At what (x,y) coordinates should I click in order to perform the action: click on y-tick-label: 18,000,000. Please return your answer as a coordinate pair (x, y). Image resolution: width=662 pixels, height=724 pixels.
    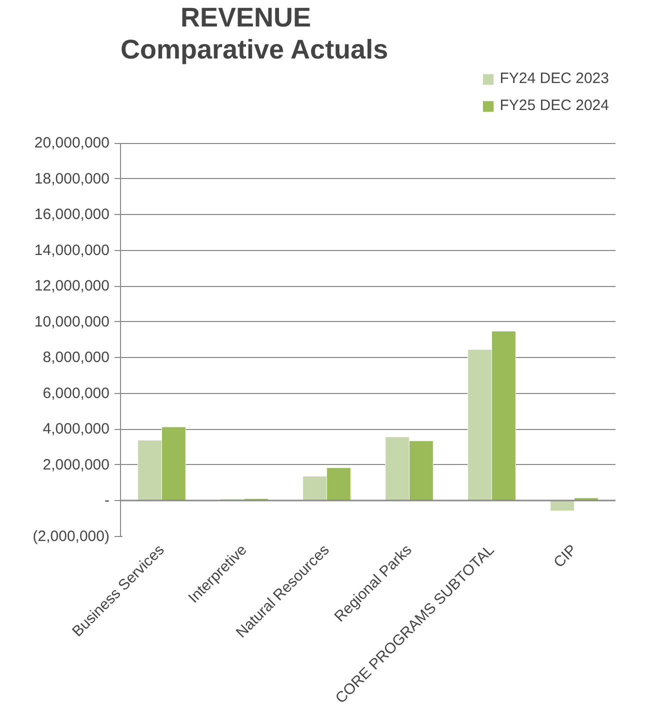
    Looking at the image, I should click on (72, 179).